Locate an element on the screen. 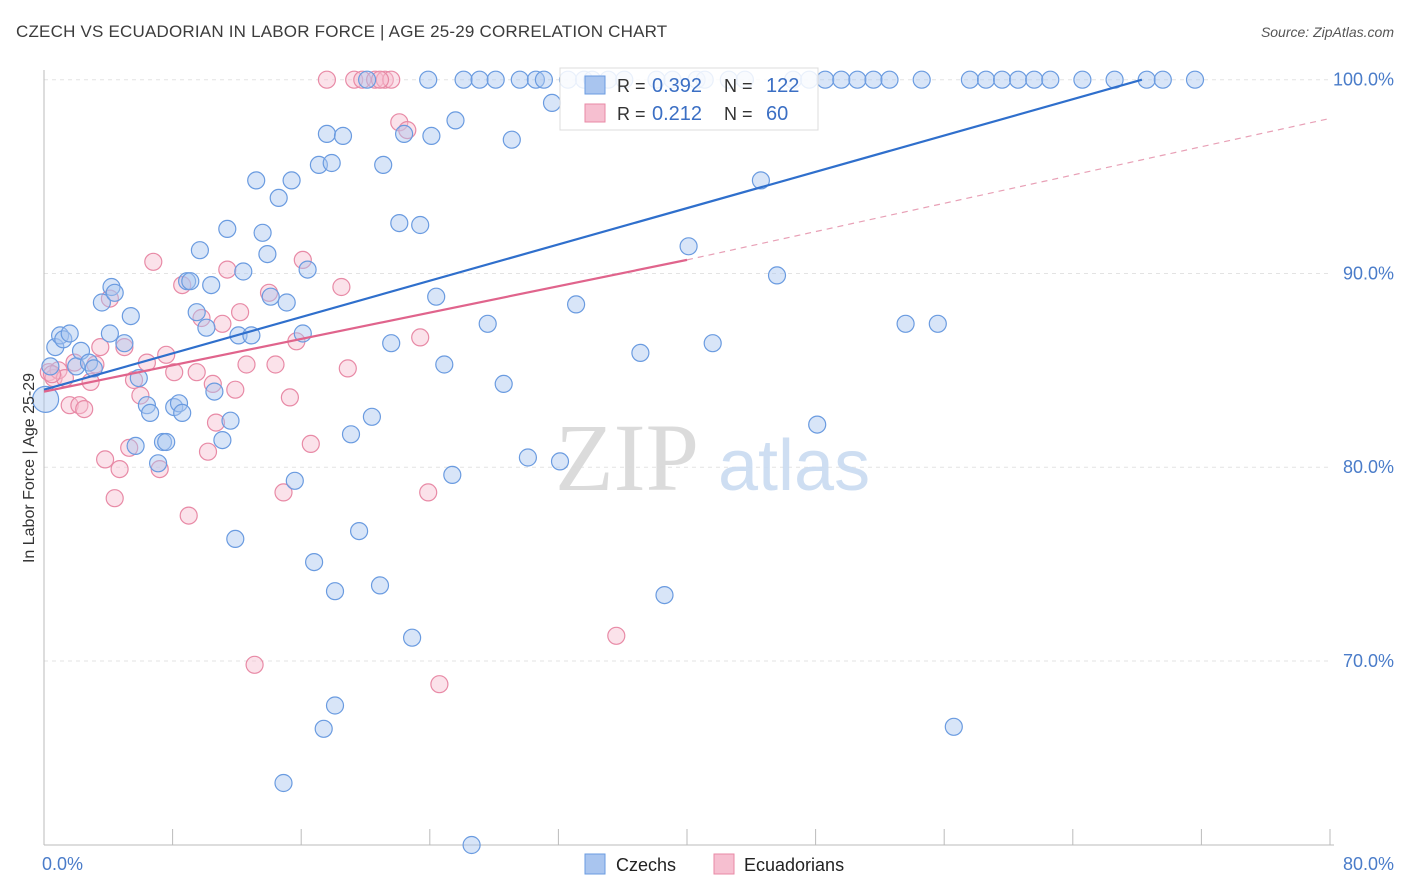 The height and width of the screenshot is (892, 1406). source-label: Source: ZipAtlas.com is located at coordinates (1327, 32).